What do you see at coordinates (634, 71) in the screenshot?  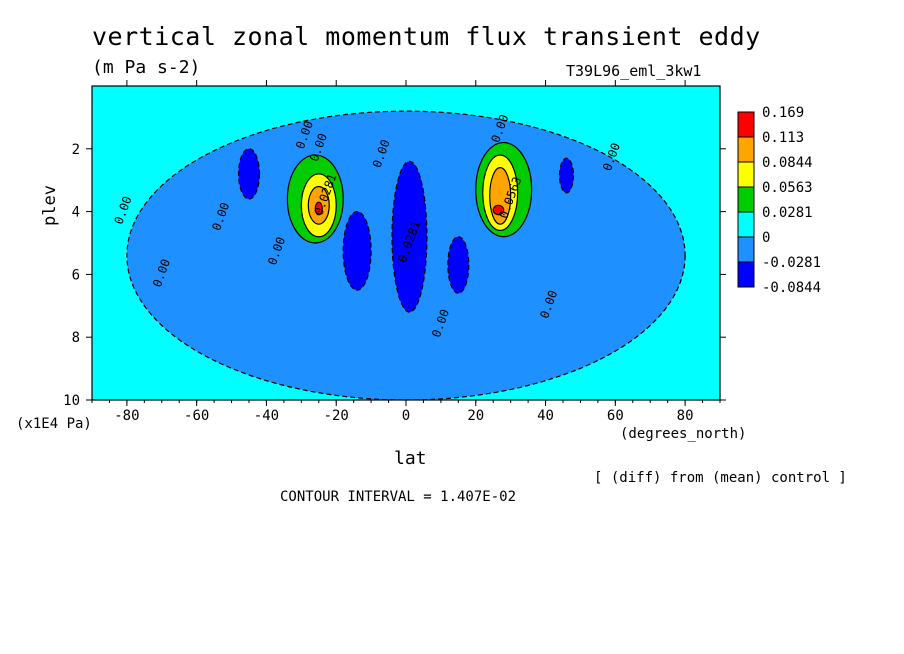 I see `run-id-label: T39L96_eml_3kw1` at bounding box center [634, 71].